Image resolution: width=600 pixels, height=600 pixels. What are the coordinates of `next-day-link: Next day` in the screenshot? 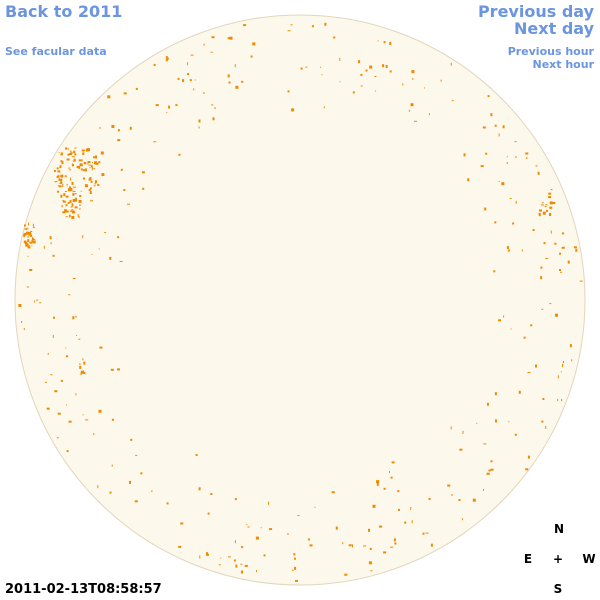 It's located at (554, 28).